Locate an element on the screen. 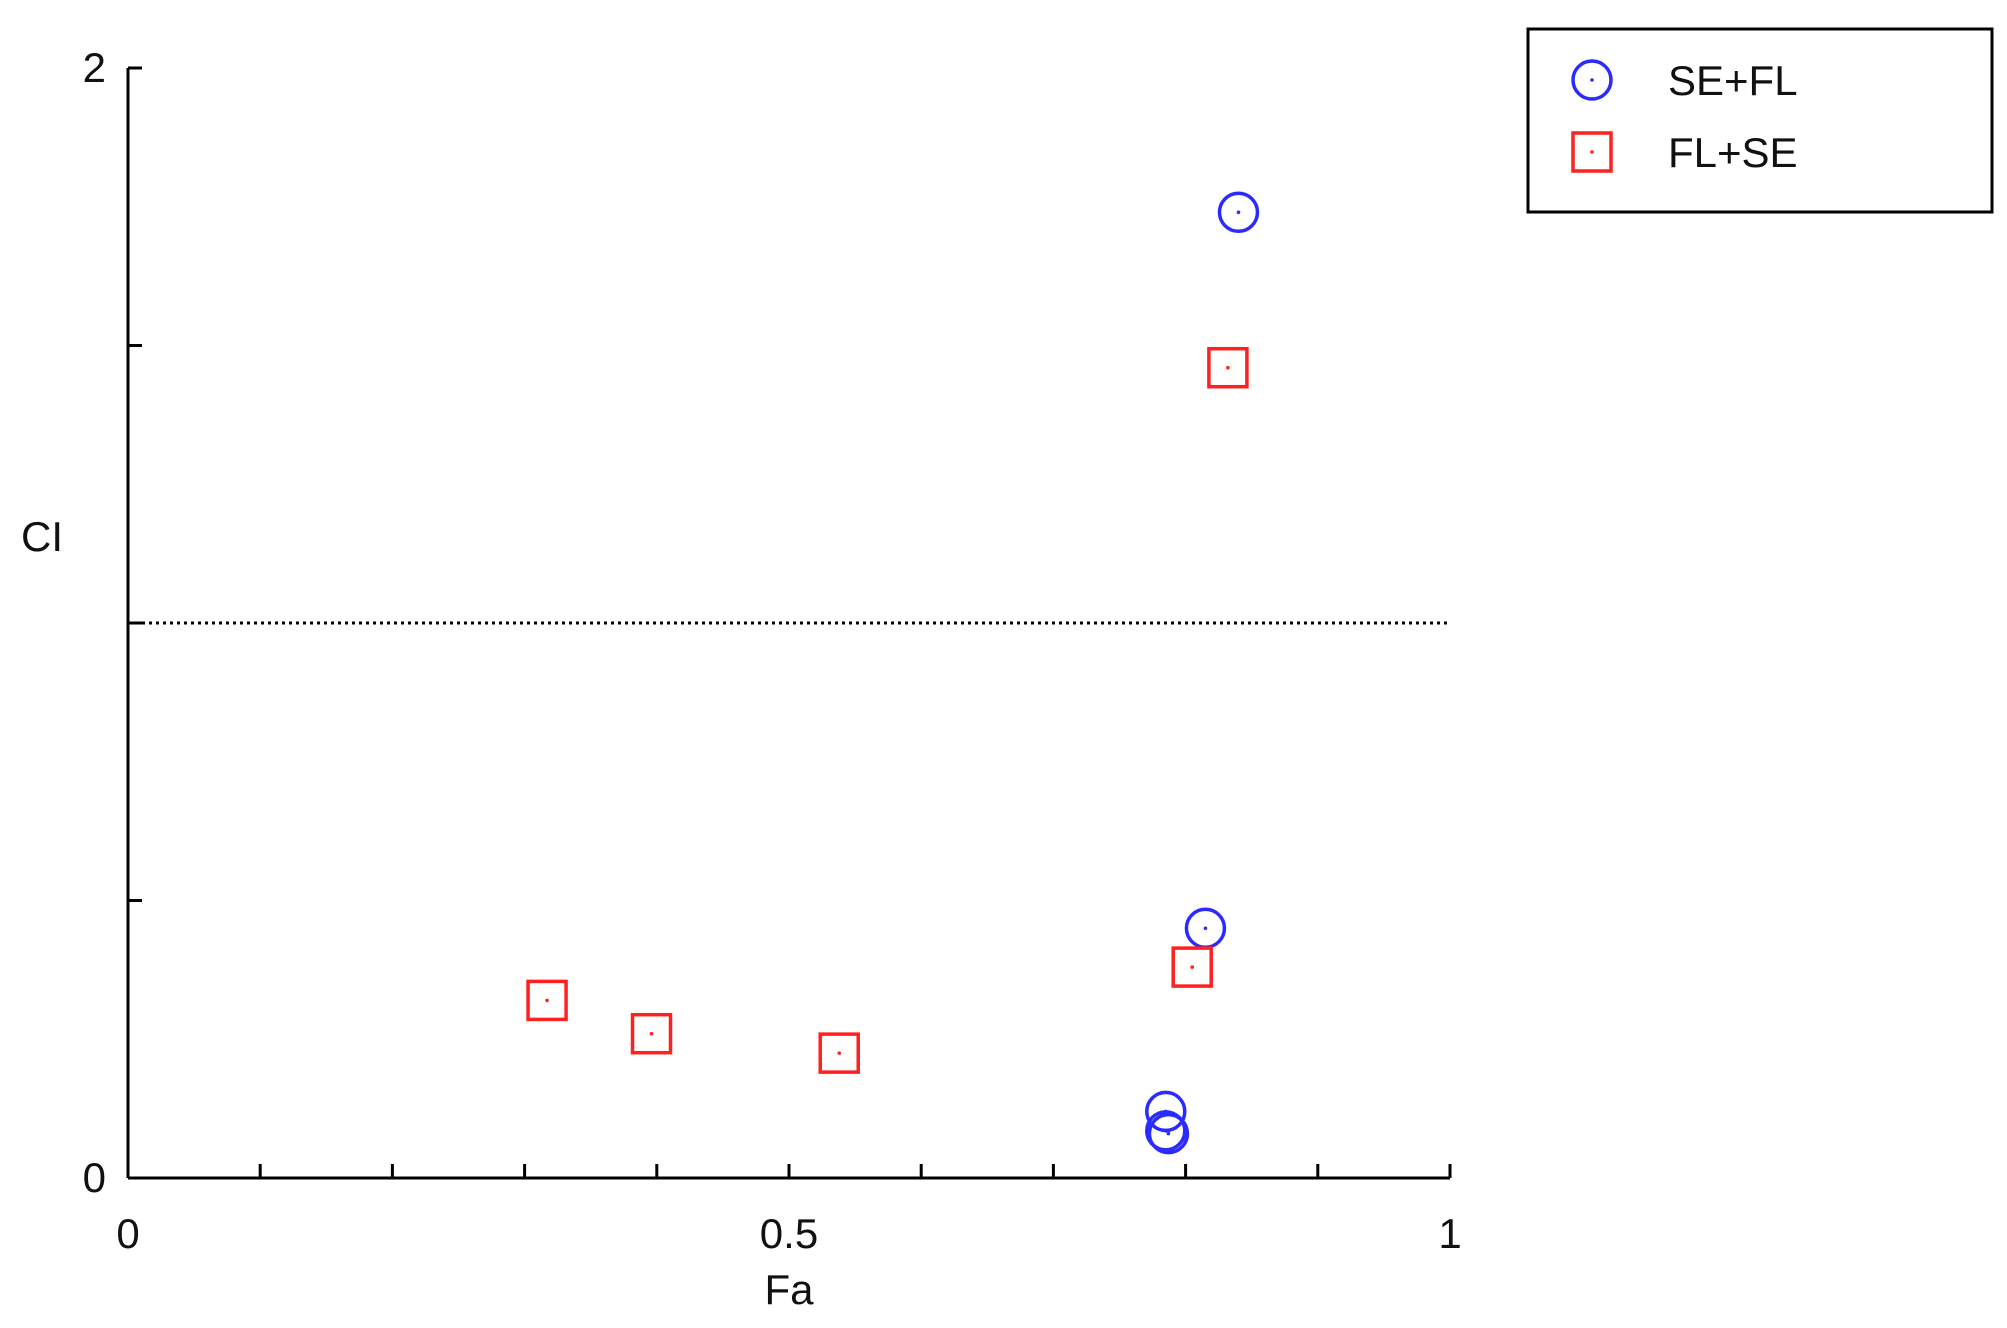 The height and width of the screenshot is (1328, 2007). y-tick-label: 2 is located at coordinates (94, 67).